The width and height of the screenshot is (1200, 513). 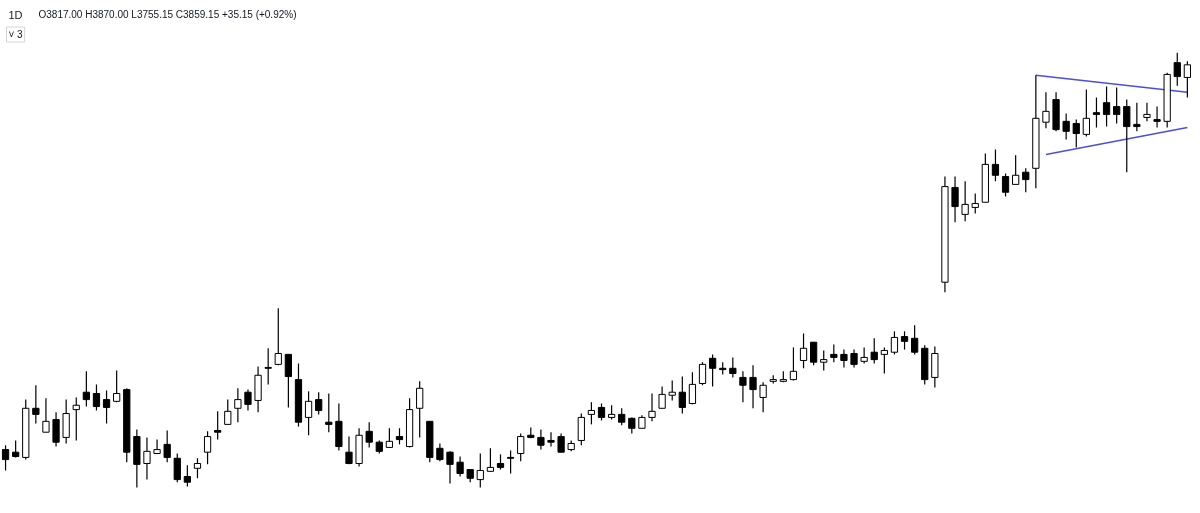 What do you see at coordinates (15, 14) in the screenshot?
I see `chart-title: 1D` at bounding box center [15, 14].